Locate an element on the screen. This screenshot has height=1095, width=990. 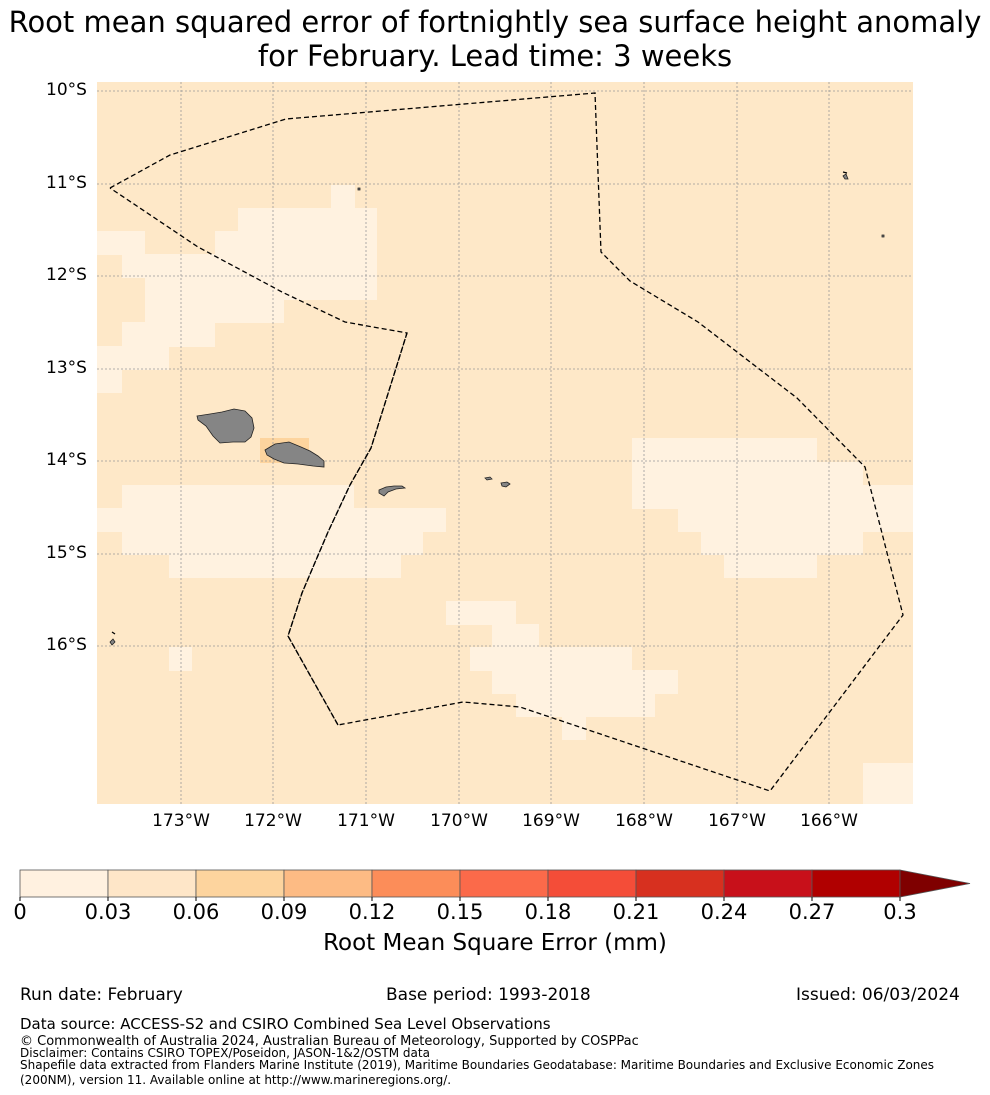
colorbar-tick: 0.09 is located at coordinates (284, 912).